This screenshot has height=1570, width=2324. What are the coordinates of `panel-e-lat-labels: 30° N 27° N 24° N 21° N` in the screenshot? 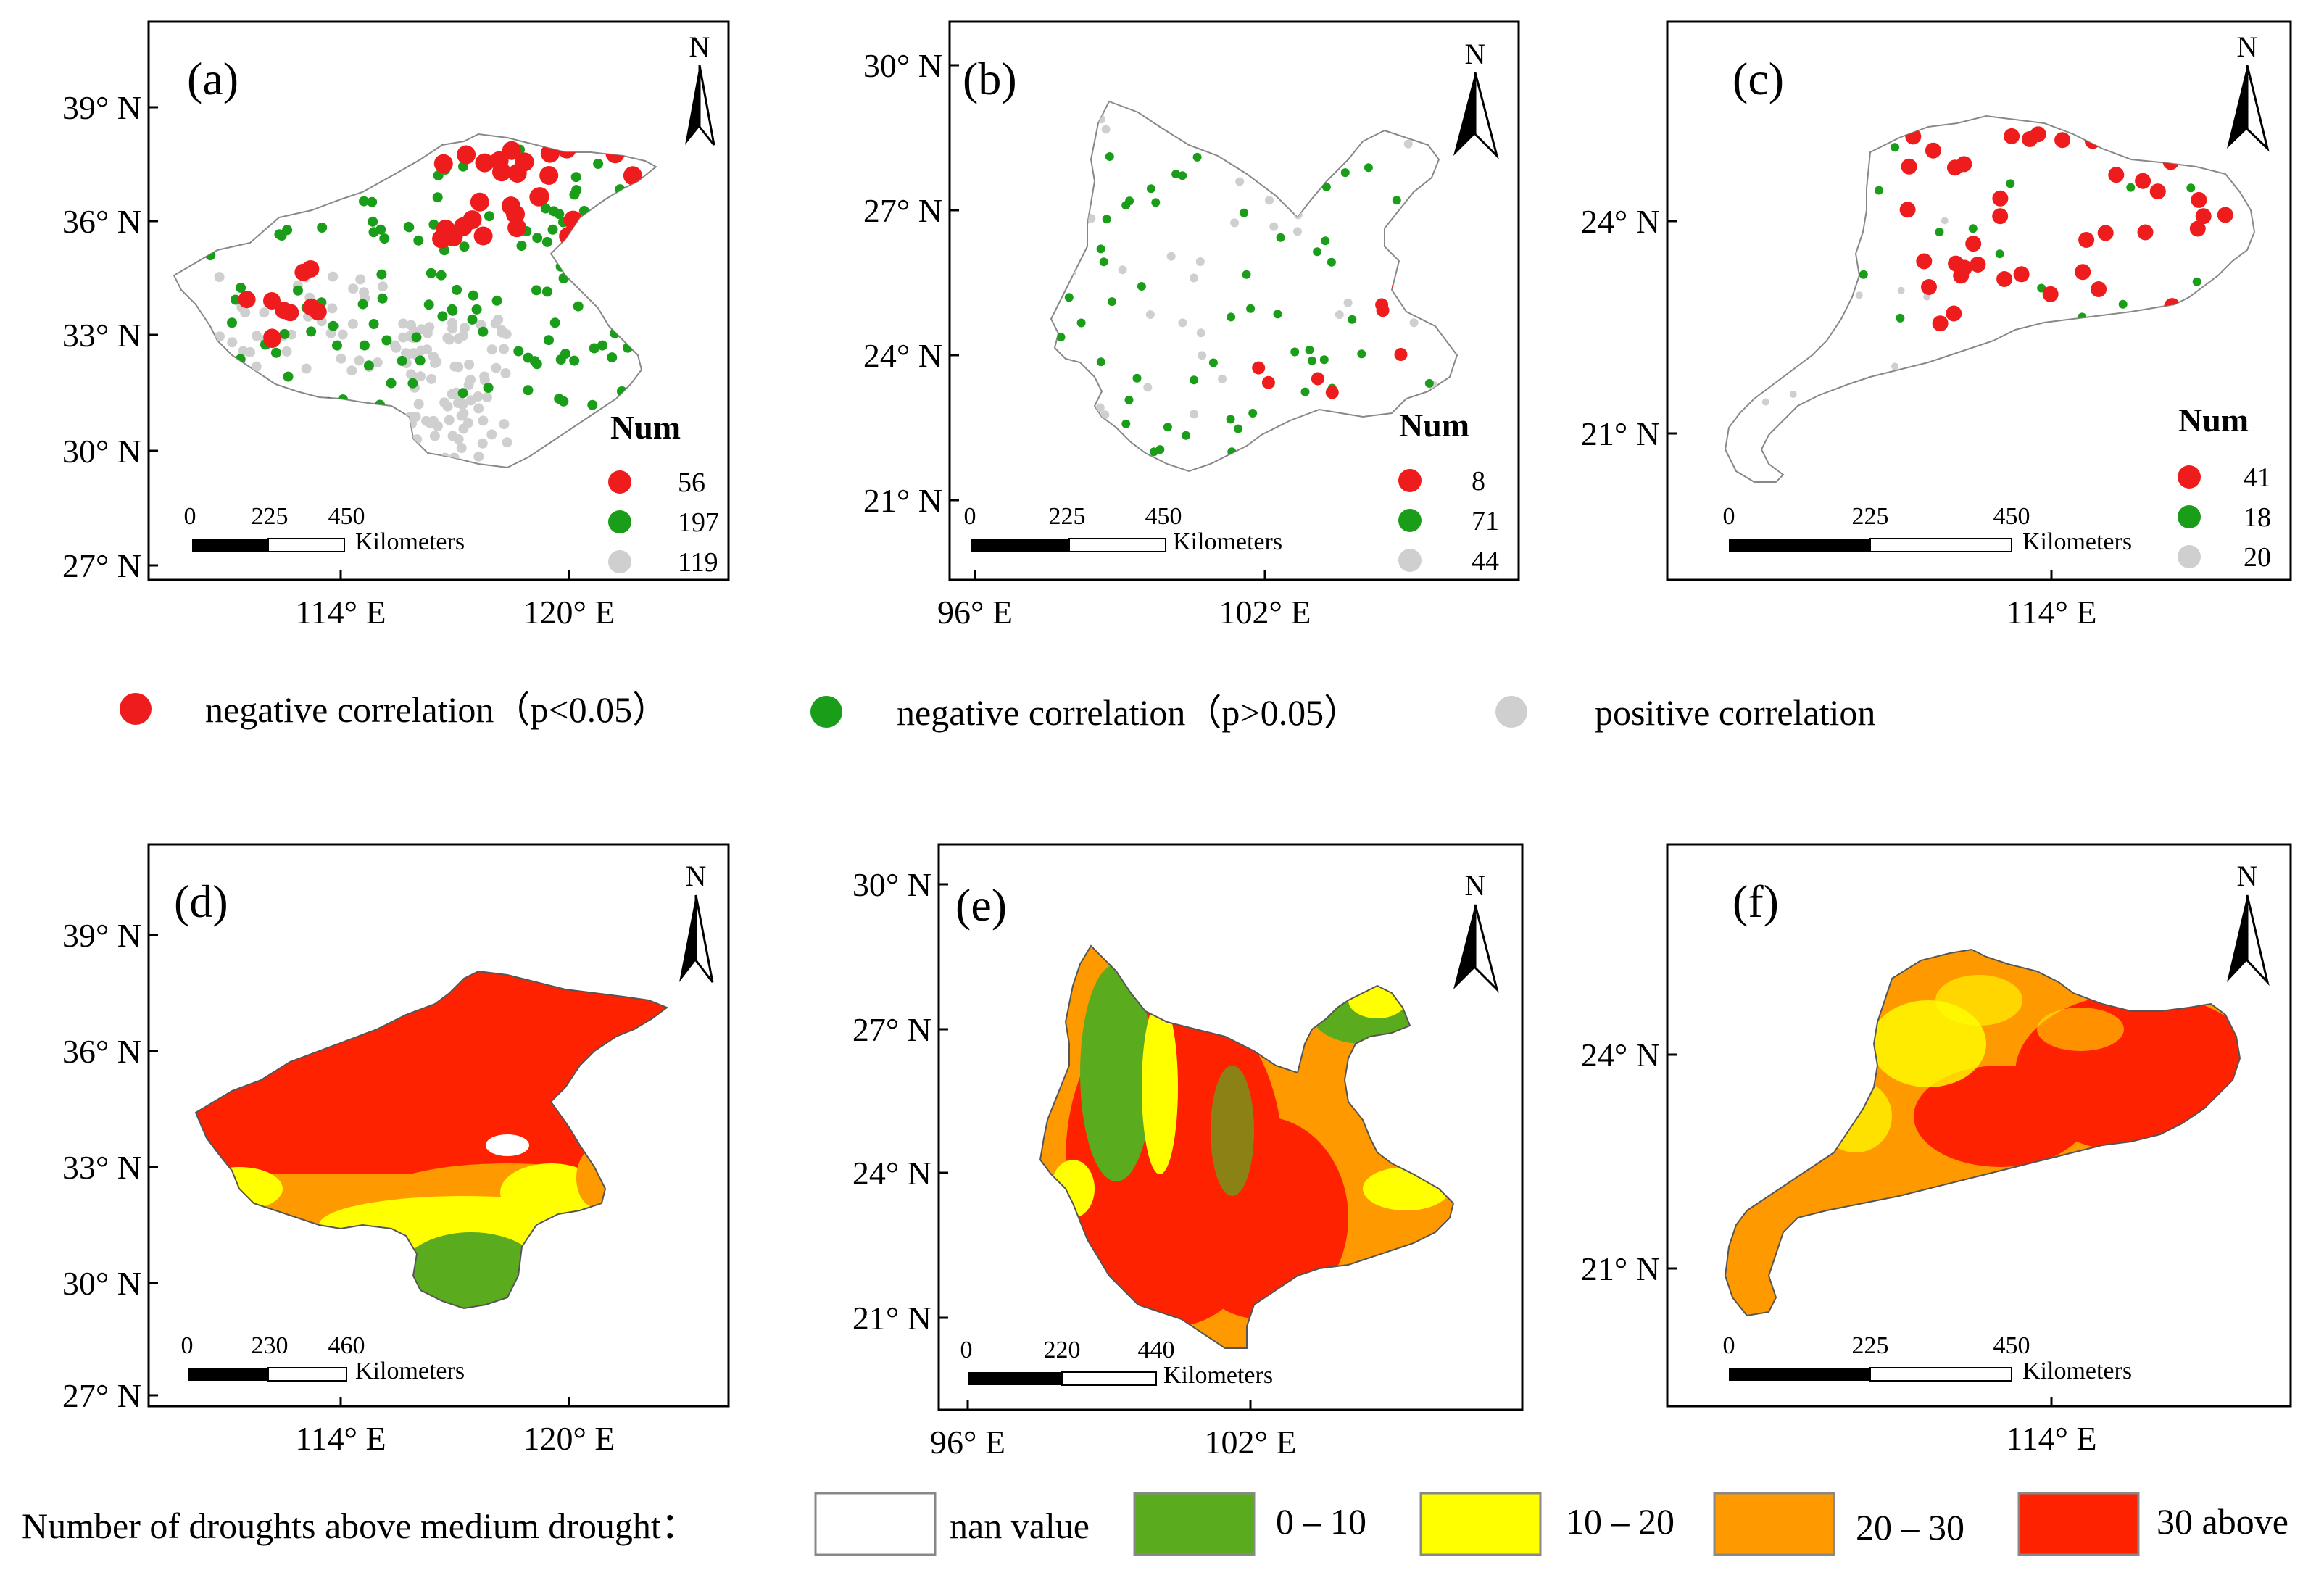 It's located at (900, 1101).